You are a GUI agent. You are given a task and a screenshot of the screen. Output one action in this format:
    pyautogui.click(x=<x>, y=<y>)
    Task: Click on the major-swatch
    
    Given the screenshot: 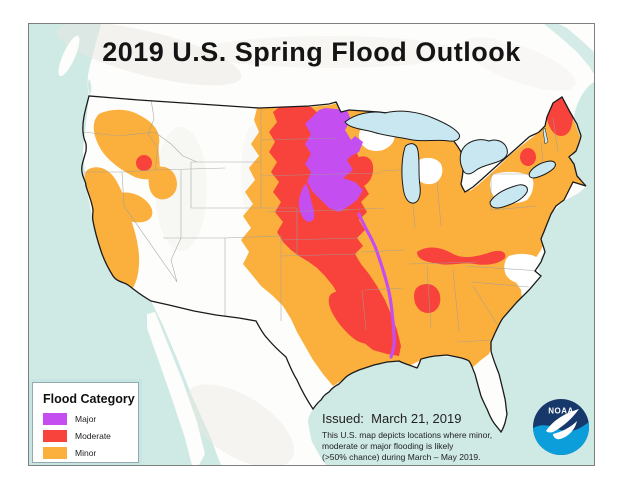 What is the action you would take?
    pyautogui.click(x=55, y=419)
    